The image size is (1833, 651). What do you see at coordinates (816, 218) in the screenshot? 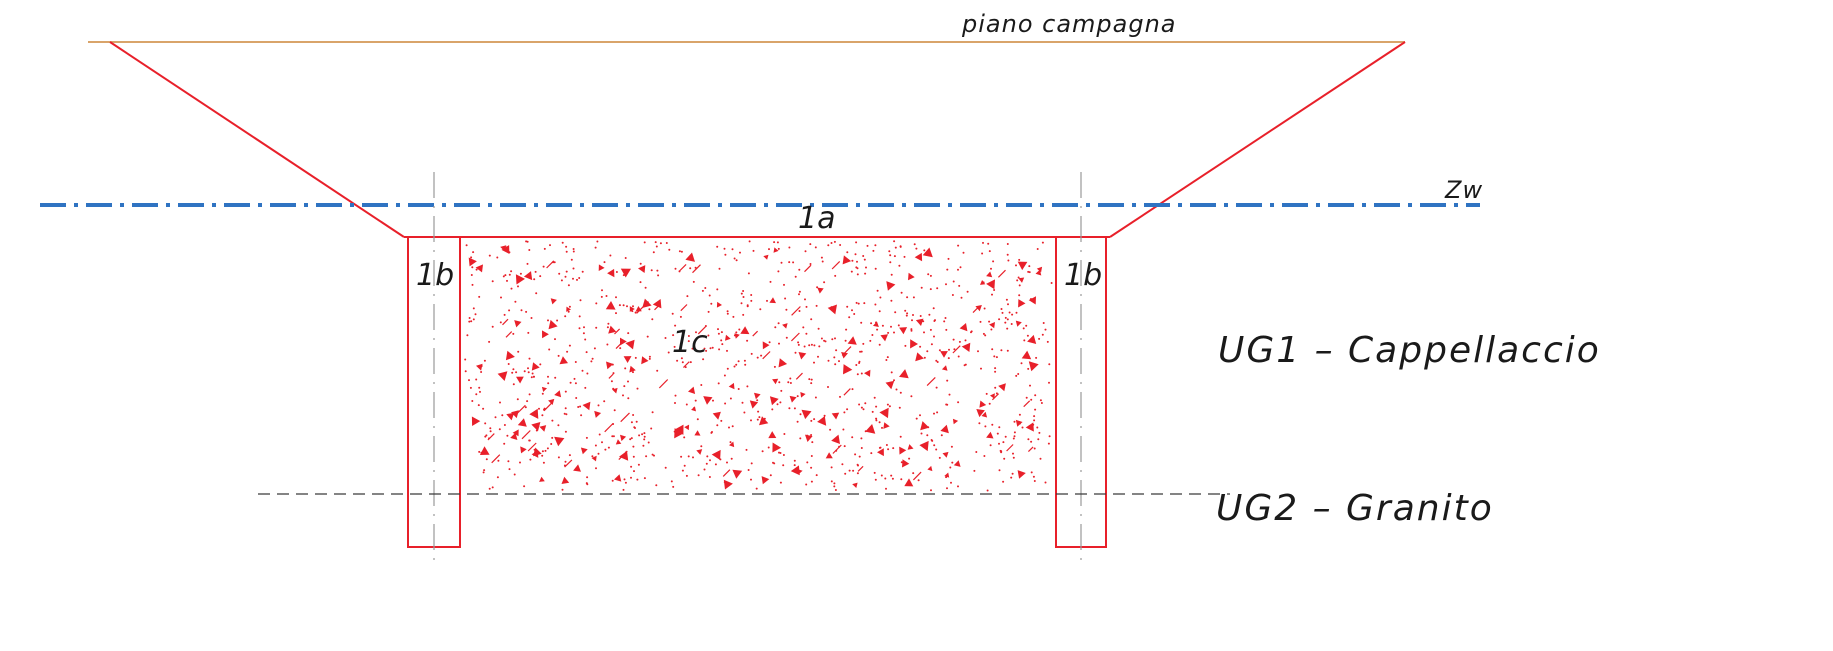
I see `zone-1a-label: 1a` at bounding box center [816, 218].